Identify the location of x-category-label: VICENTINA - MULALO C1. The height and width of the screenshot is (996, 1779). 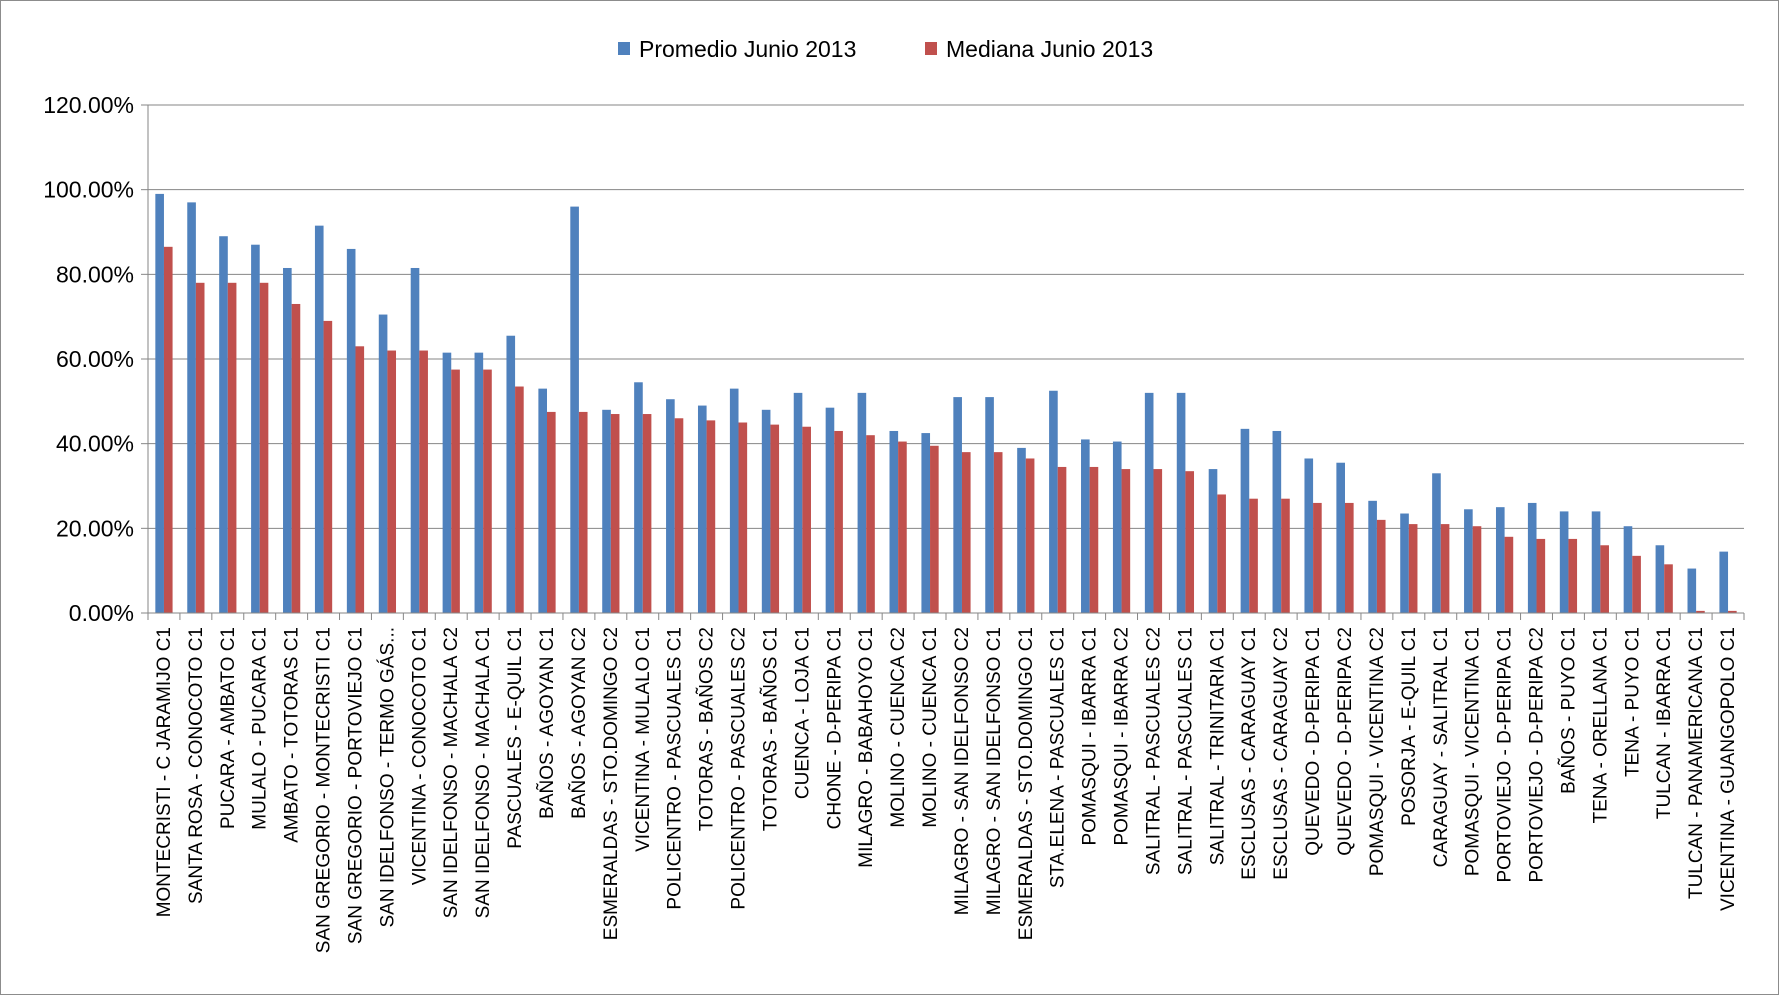
(643, 739).